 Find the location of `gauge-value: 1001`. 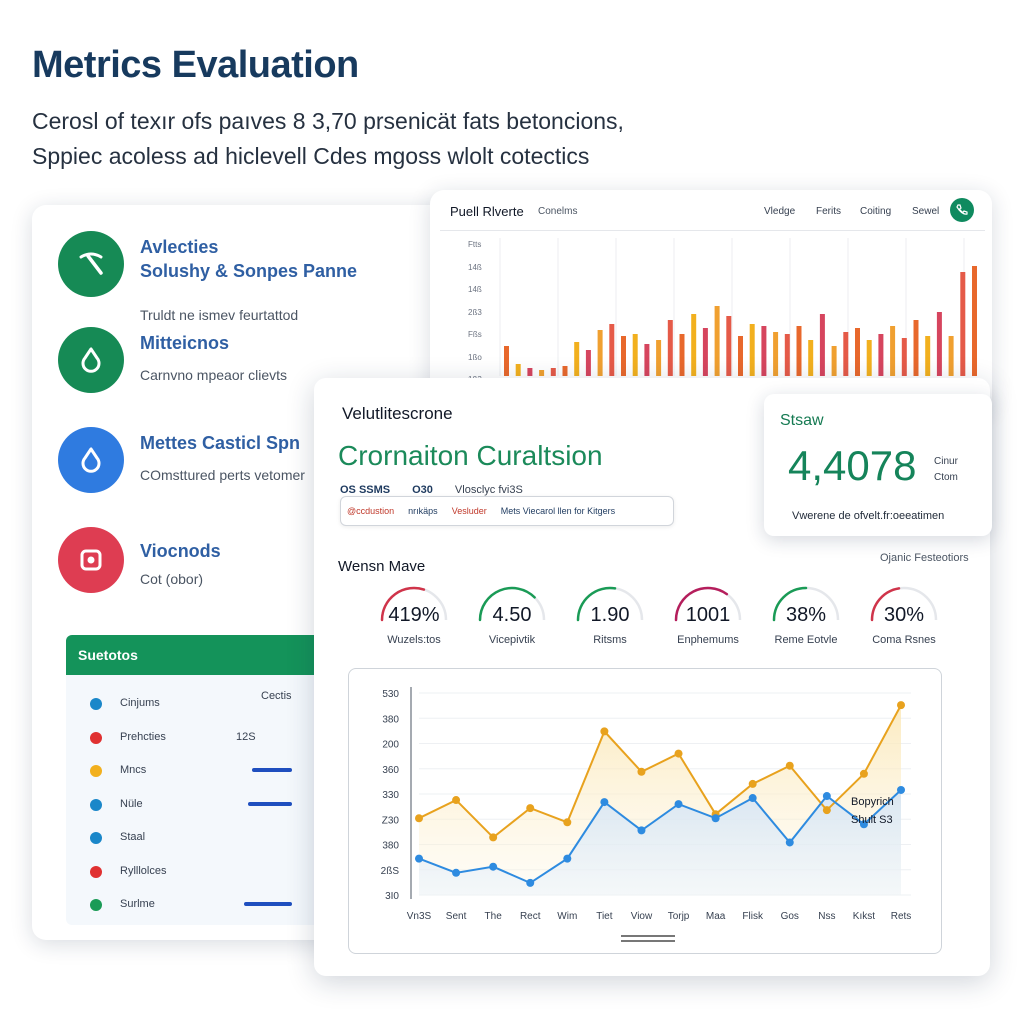

gauge-value: 1001 is located at coordinates (708, 615).